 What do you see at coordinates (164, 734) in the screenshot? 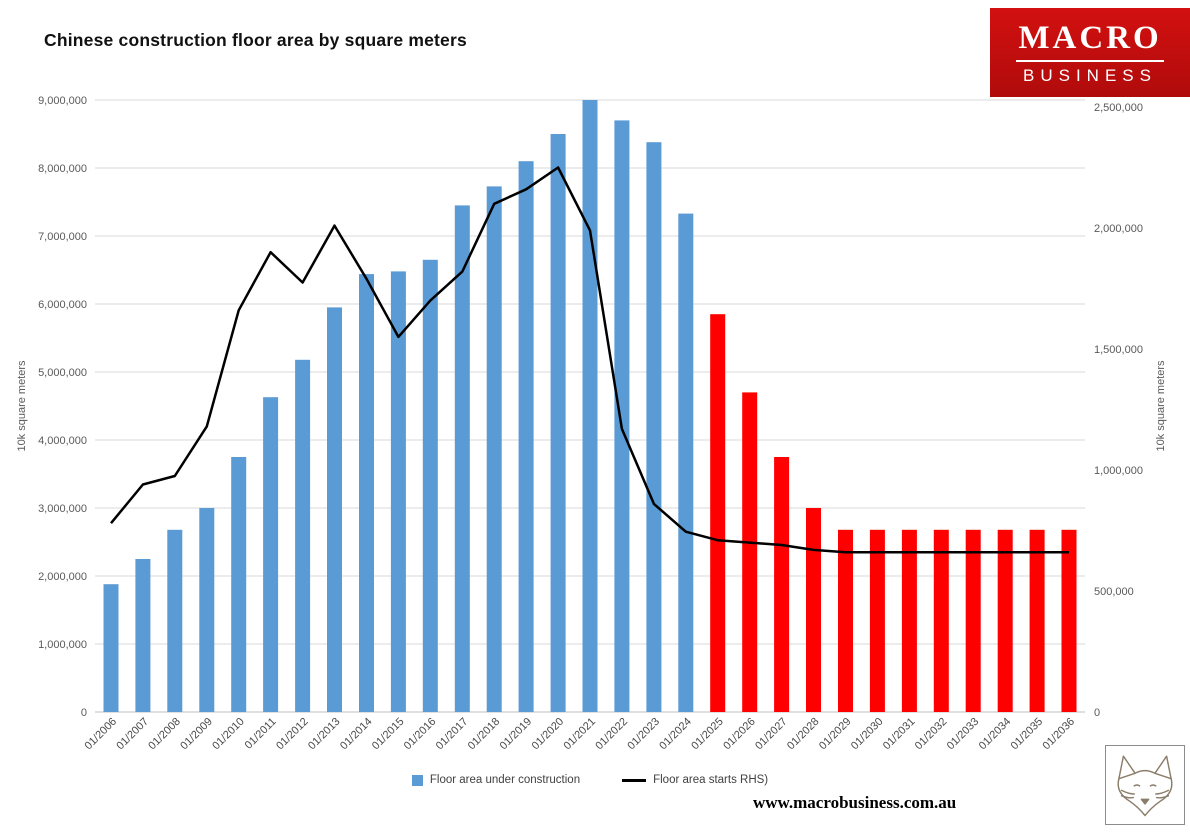
I see `x-axis-tick: 01/2008` at bounding box center [164, 734].